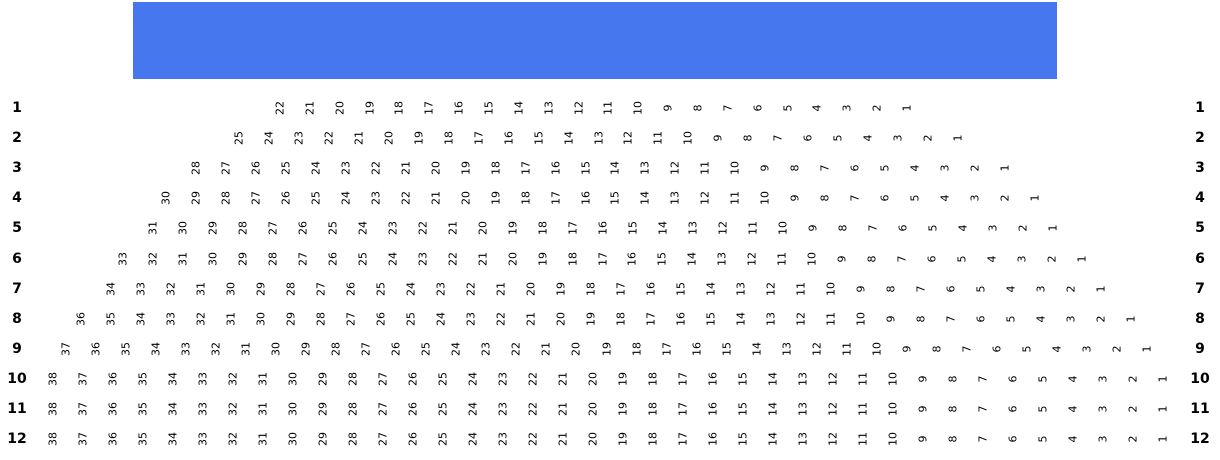 The height and width of the screenshot is (460, 1220). Describe the element at coordinates (293, 439) in the screenshot. I see `seat-row12-30: 30` at that location.